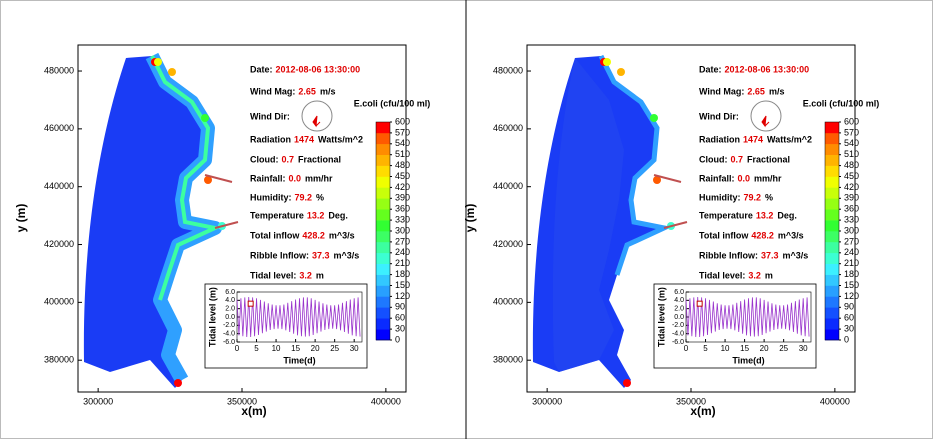  I want to click on annotation-label: Radiation, so click(270, 139).